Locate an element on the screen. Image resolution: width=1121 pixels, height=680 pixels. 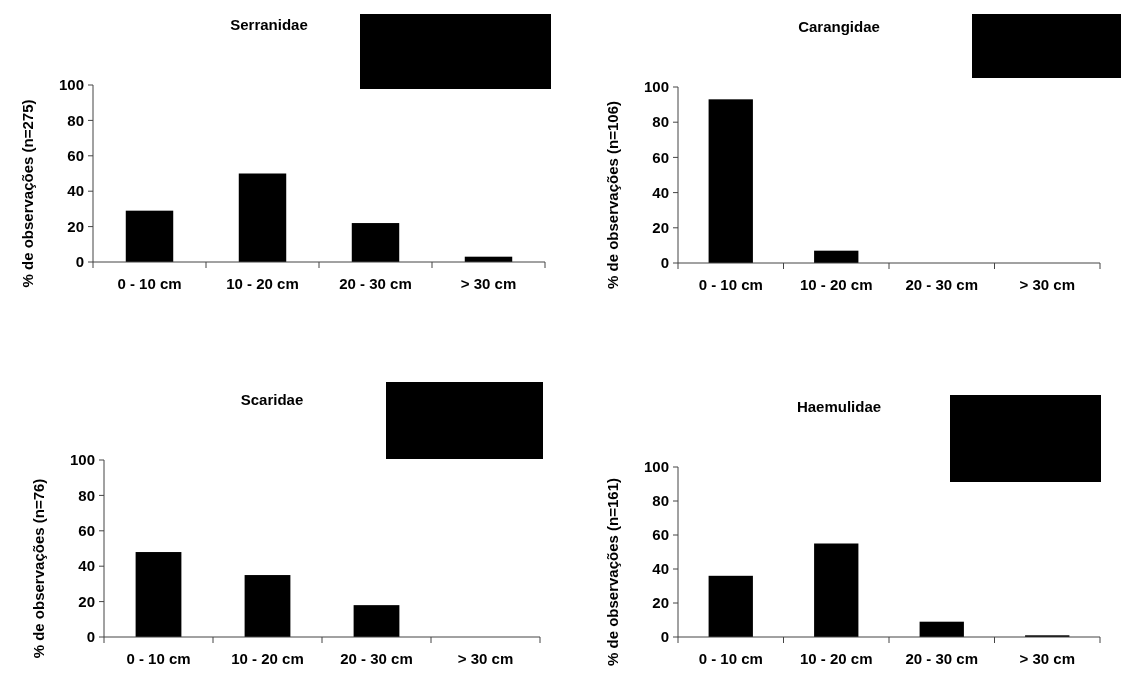
y-axis-title: % de observações (n=161) is located at coordinates (612, 572).